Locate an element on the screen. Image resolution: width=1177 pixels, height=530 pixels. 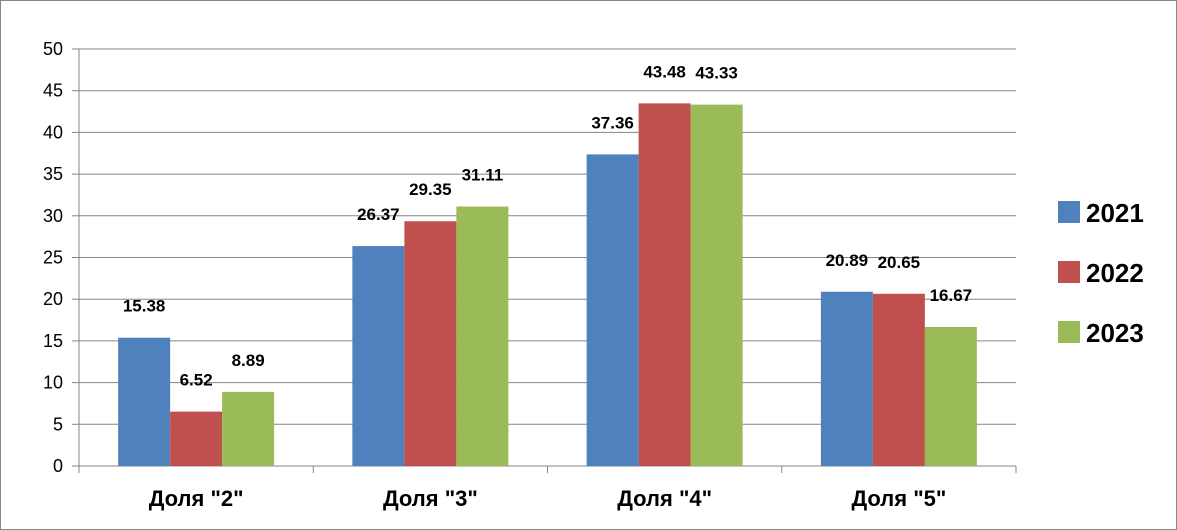
y-tick-label: 5 is located at coordinates (58, 424).